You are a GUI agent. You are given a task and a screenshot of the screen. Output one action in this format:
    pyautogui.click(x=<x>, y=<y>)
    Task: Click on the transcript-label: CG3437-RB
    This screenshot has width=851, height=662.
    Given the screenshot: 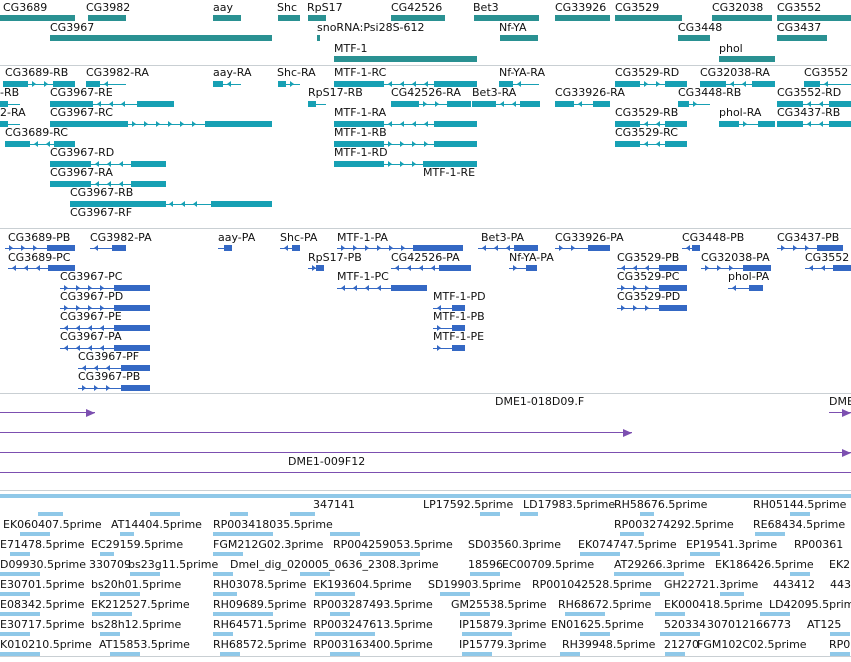 What is the action you would take?
    pyautogui.click(x=809, y=112)
    